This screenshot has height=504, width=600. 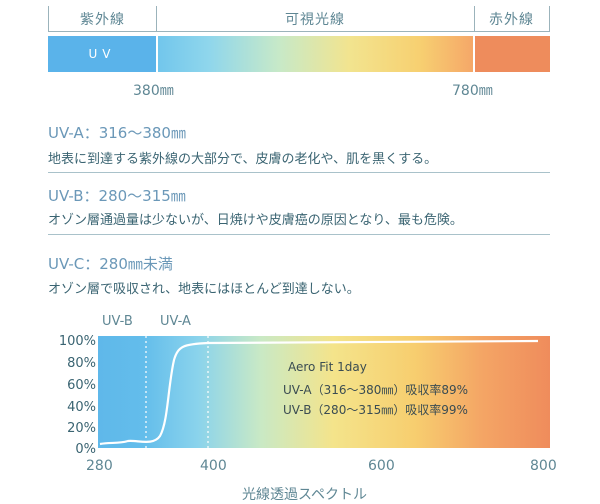 What do you see at coordinates (543, 466) in the screenshot?
I see `x-tick-label: 800` at bounding box center [543, 466].